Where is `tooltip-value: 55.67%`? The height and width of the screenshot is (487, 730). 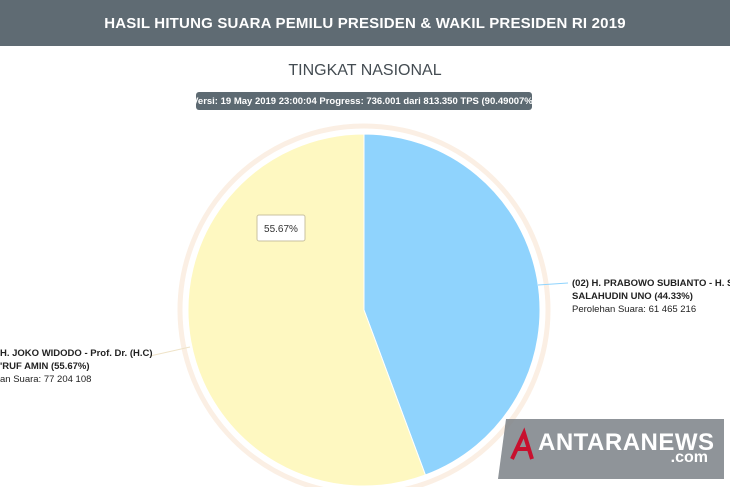 tooltip-value: 55.67% is located at coordinates (281, 229).